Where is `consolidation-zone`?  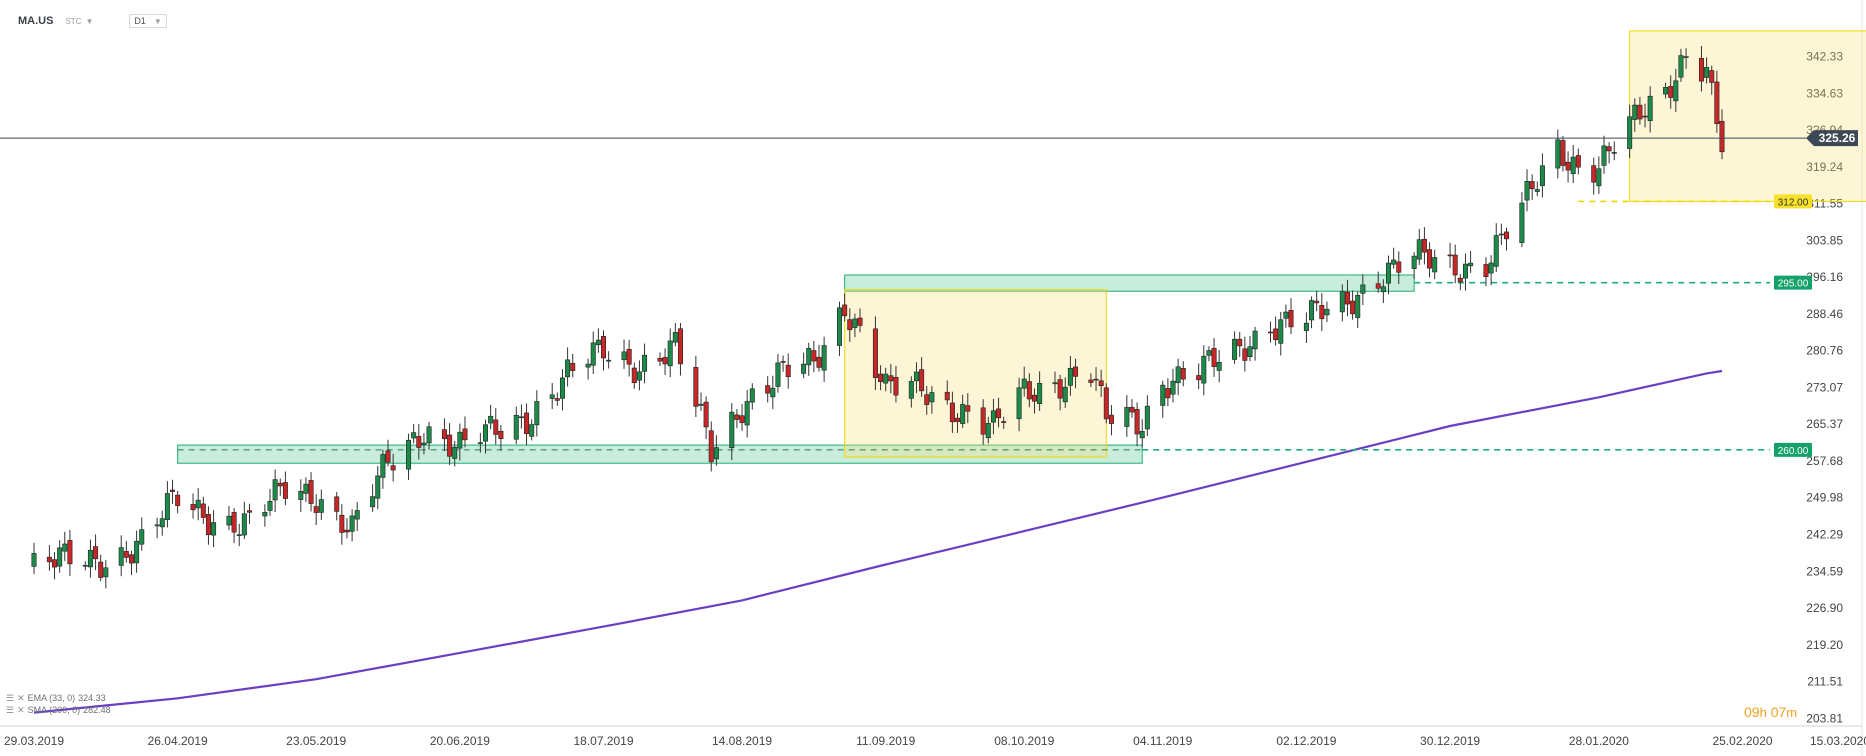
consolidation-zone is located at coordinates (1747, 116).